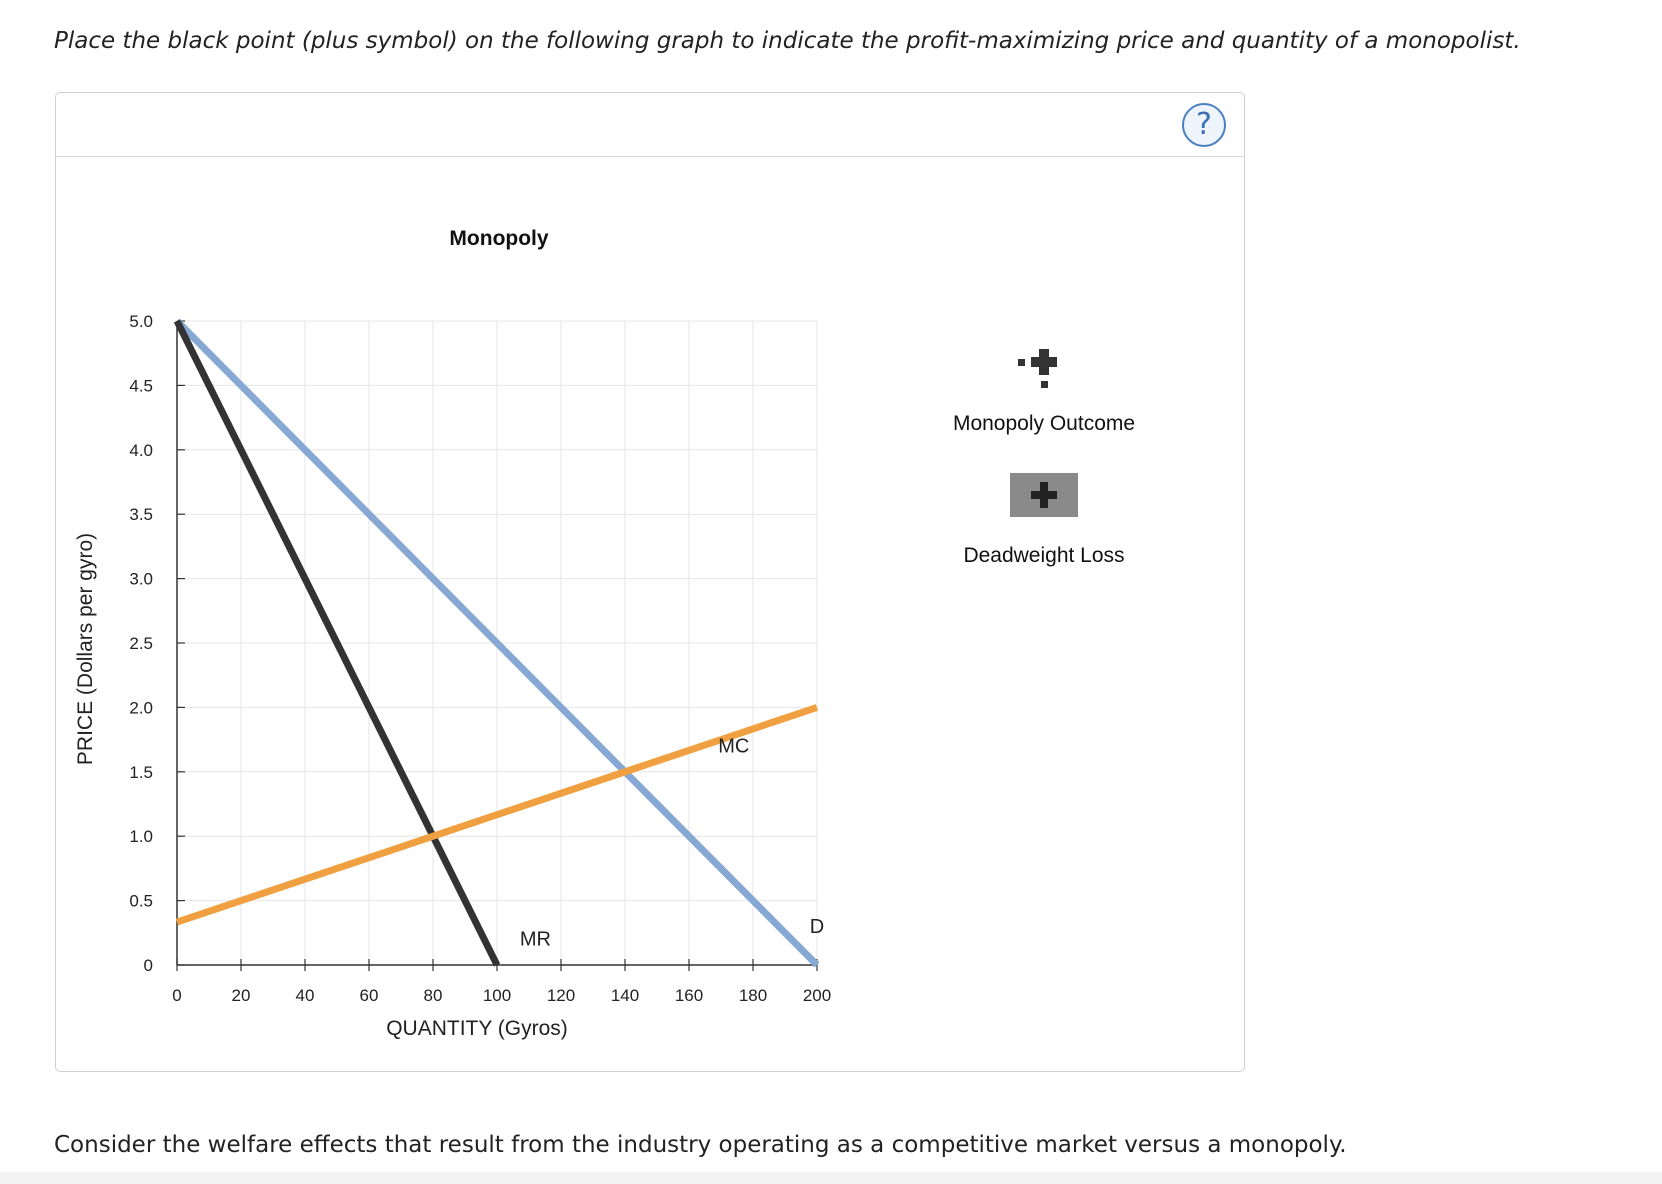  What do you see at coordinates (817, 927) in the screenshot?
I see `series-label-d: D` at bounding box center [817, 927].